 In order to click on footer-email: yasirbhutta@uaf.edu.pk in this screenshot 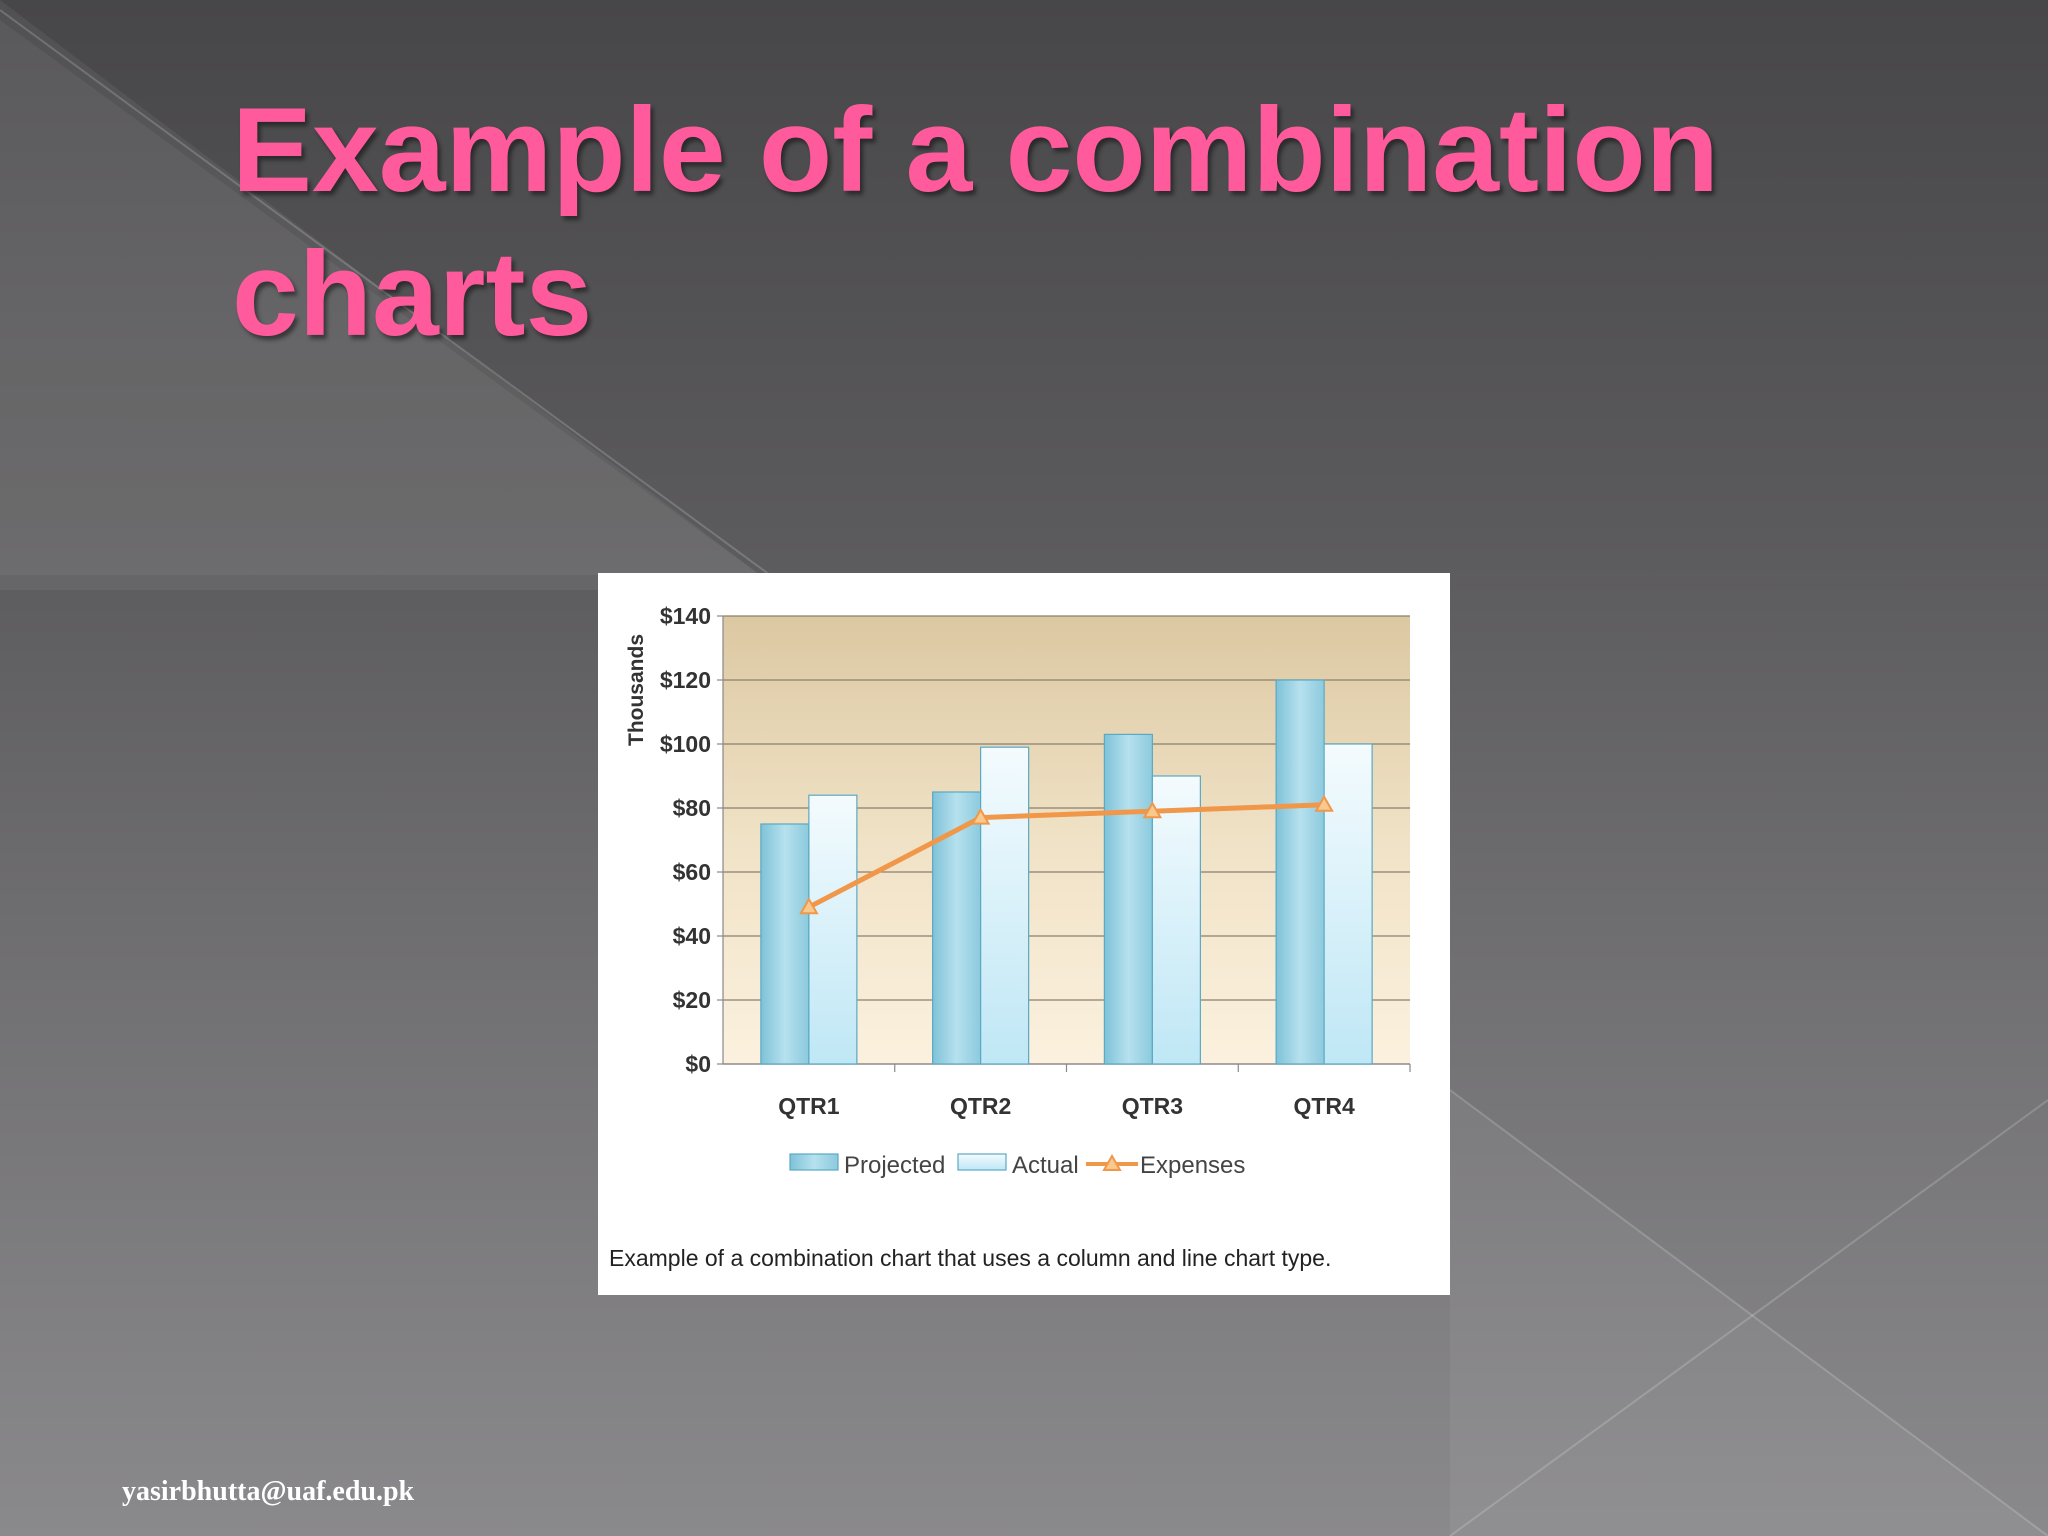, I will do `click(268, 1491)`.